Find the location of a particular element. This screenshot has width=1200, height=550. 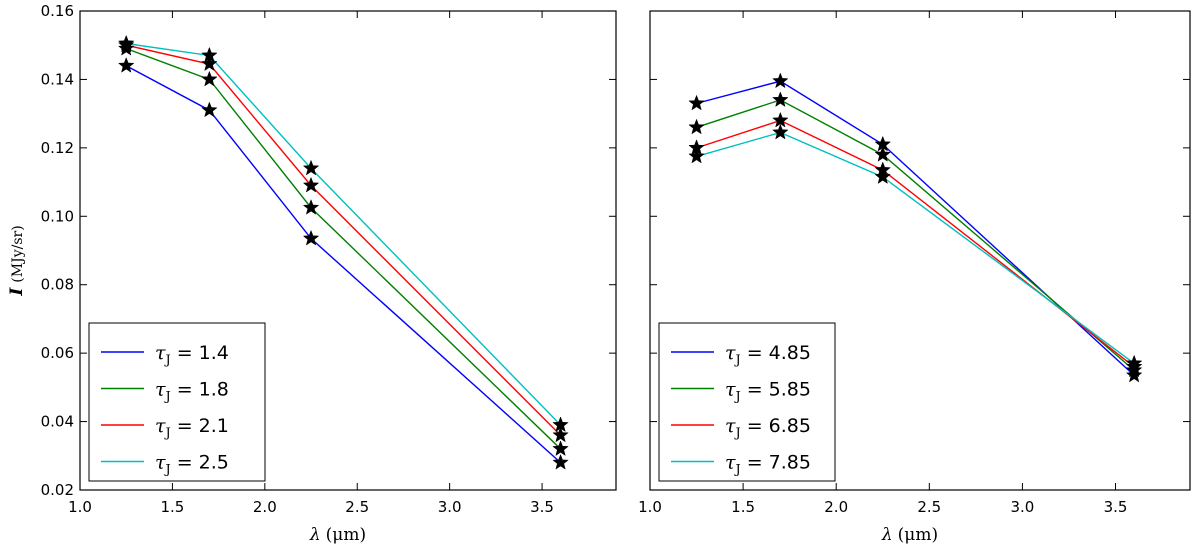

x-axis-label: λ (μm) is located at coordinates (337, 535).